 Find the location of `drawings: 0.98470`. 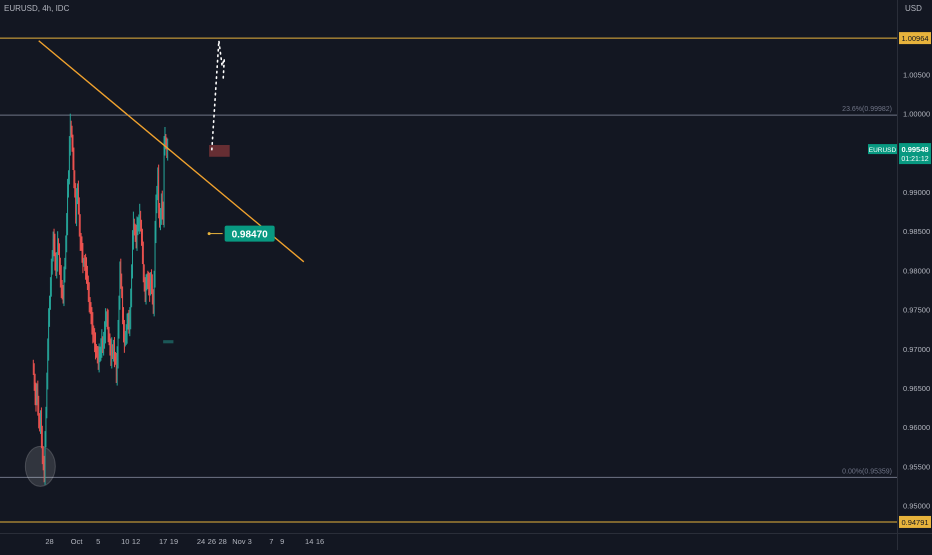

drawings: 0.98470 is located at coordinates (171, 151).